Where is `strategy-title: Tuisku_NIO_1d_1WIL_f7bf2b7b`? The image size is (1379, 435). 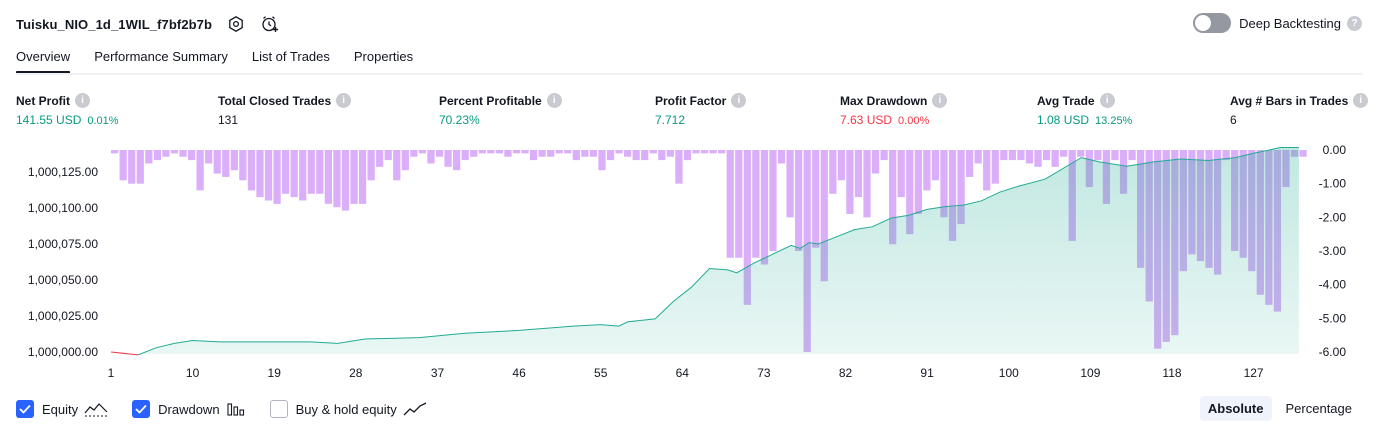 strategy-title: Tuisku_NIO_1d_1WIL_f7bf2b7b is located at coordinates (114, 24).